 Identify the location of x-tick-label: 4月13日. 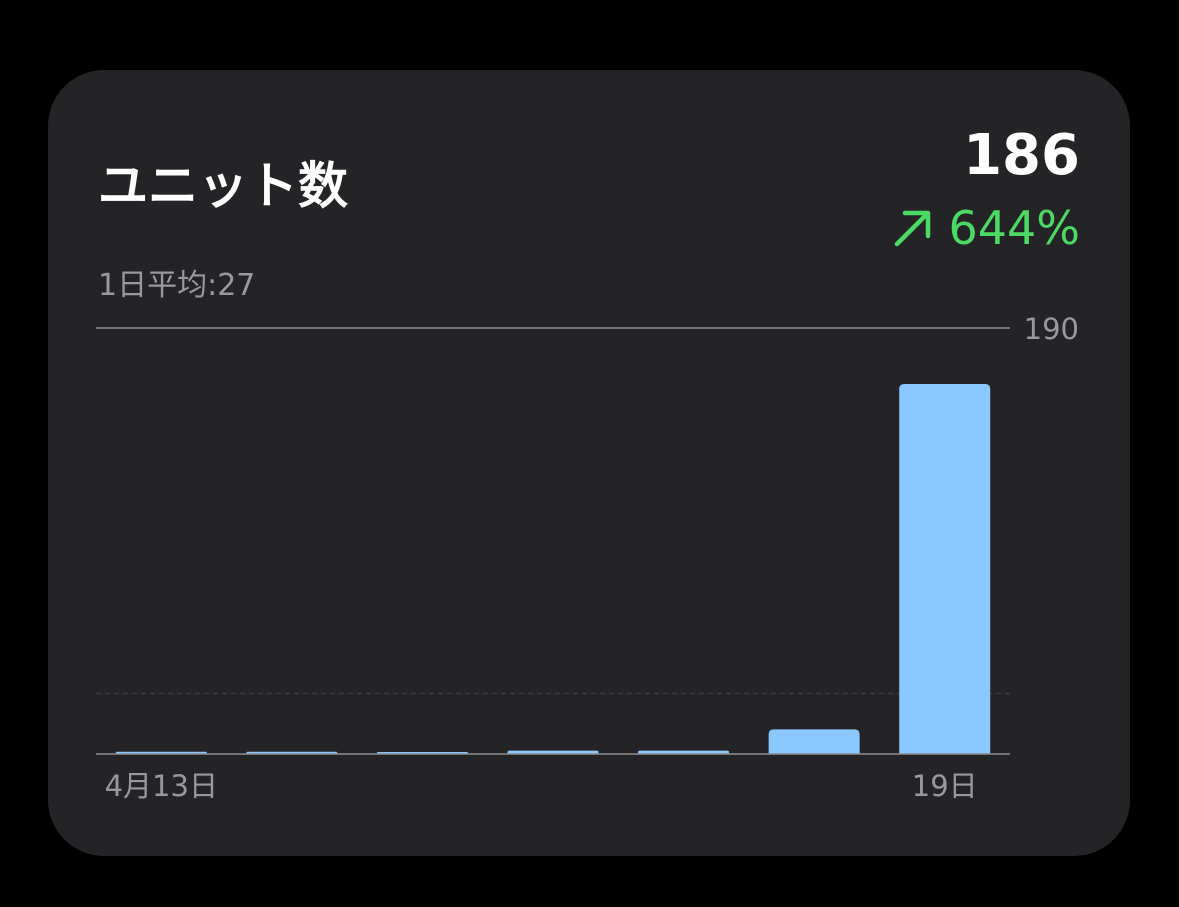
(161, 786).